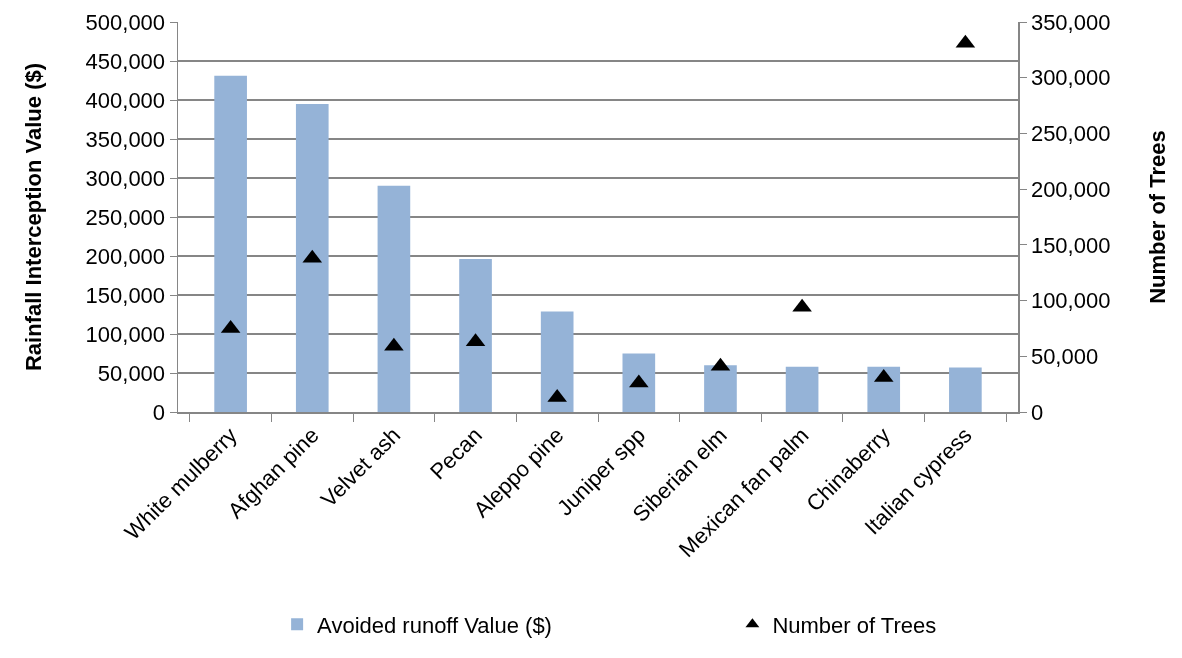  I want to click on y-tick-label: 400,000, so click(125, 100).